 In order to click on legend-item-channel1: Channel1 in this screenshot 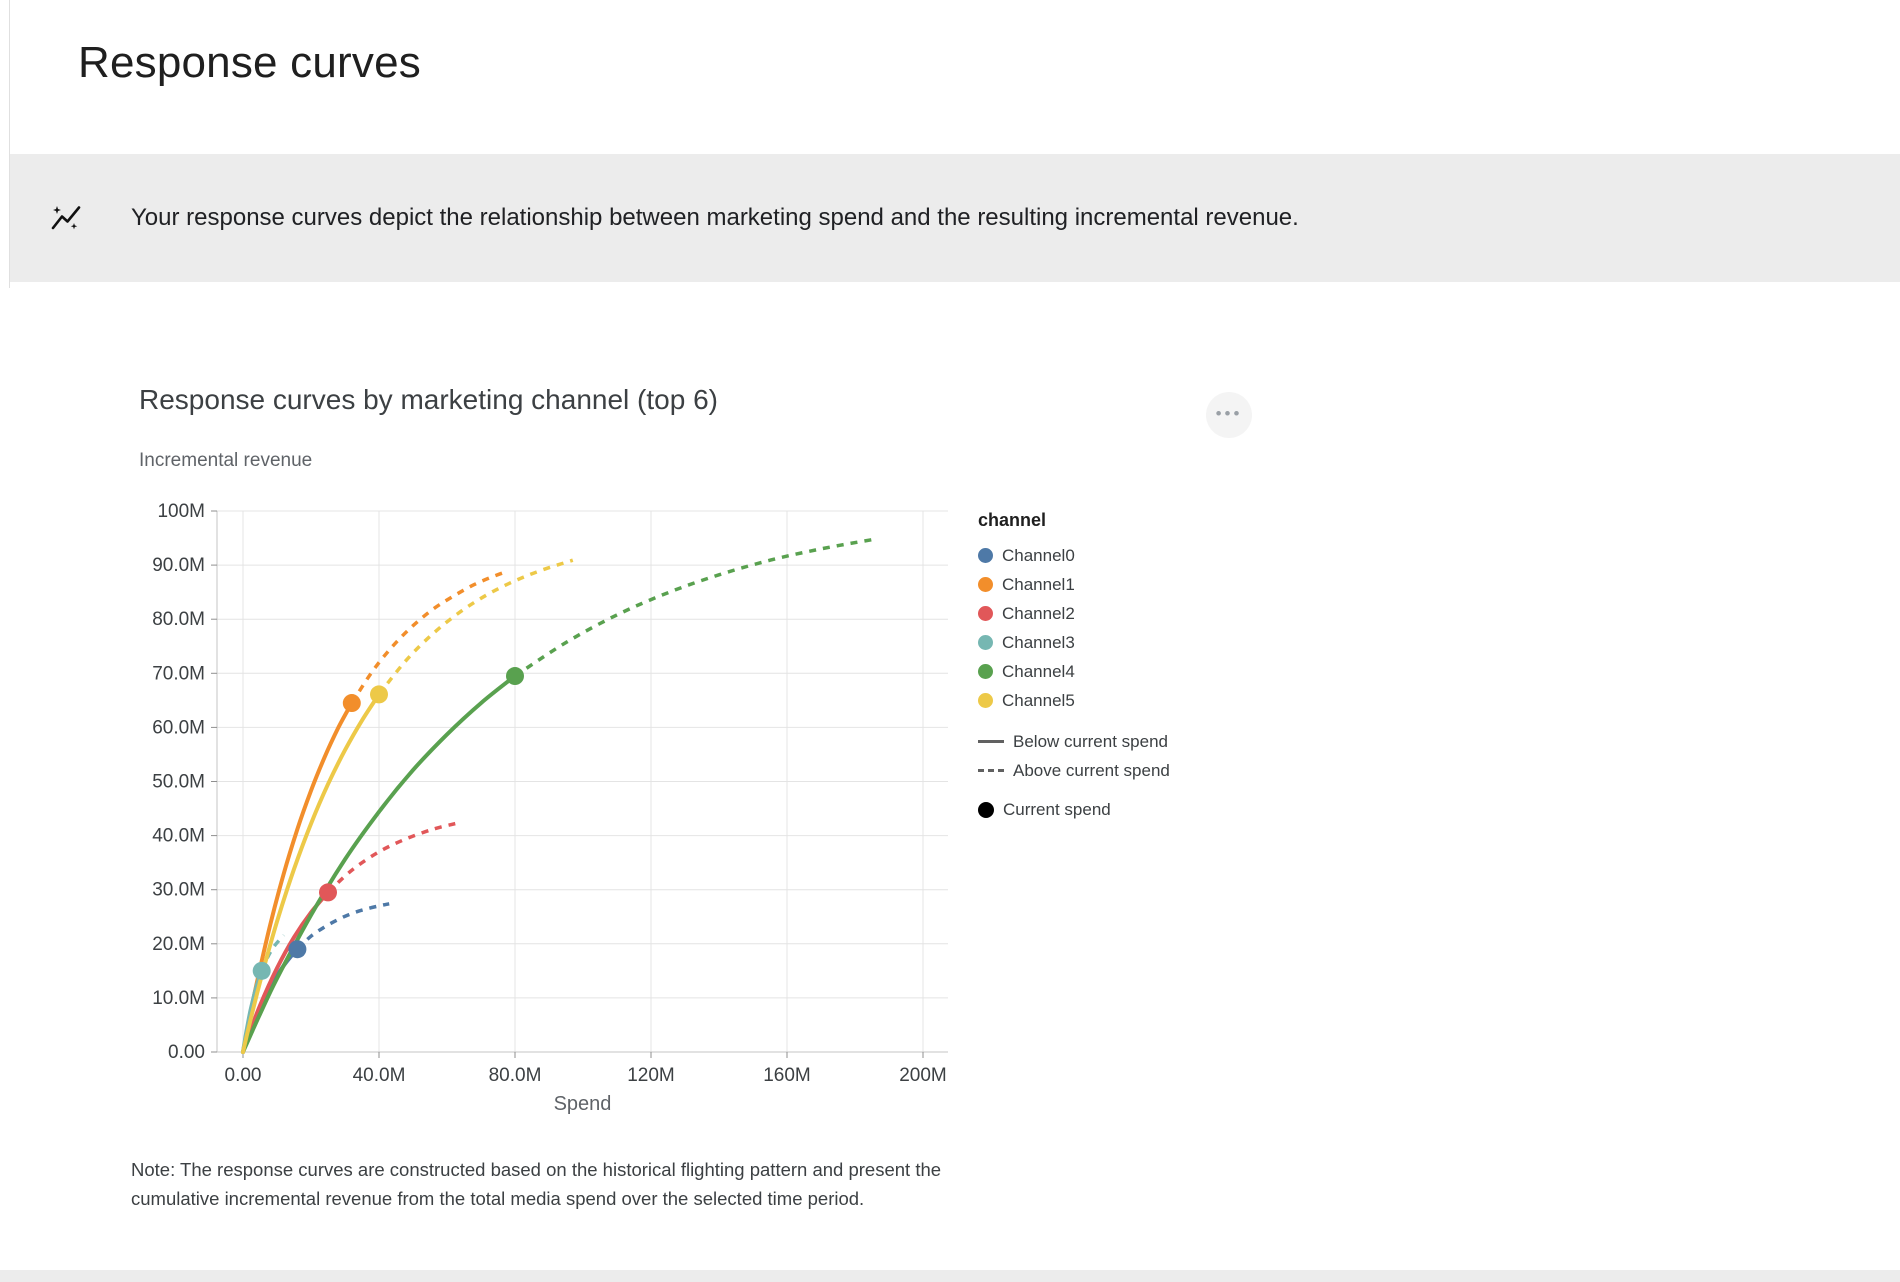, I will do `click(1074, 584)`.